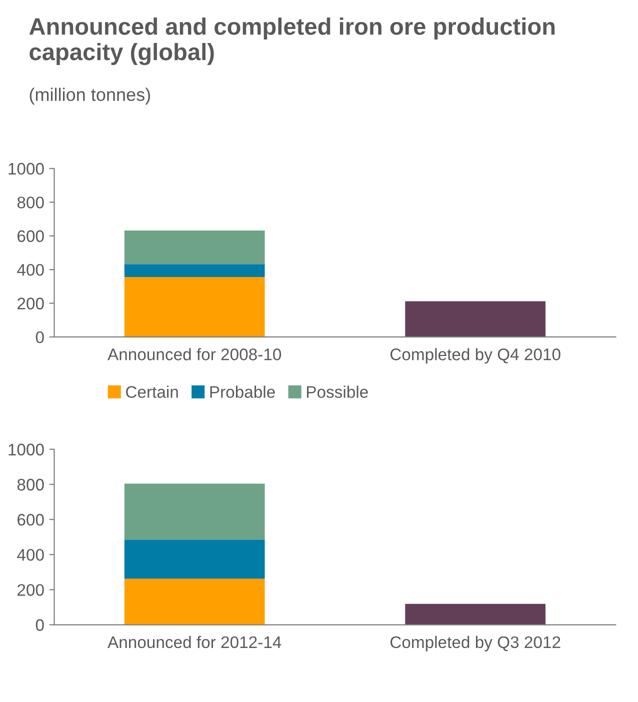 The image size is (638, 702). Describe the element at coordinates (152, 392) in the screenshot. I see `legend-label: Certain` at that location.